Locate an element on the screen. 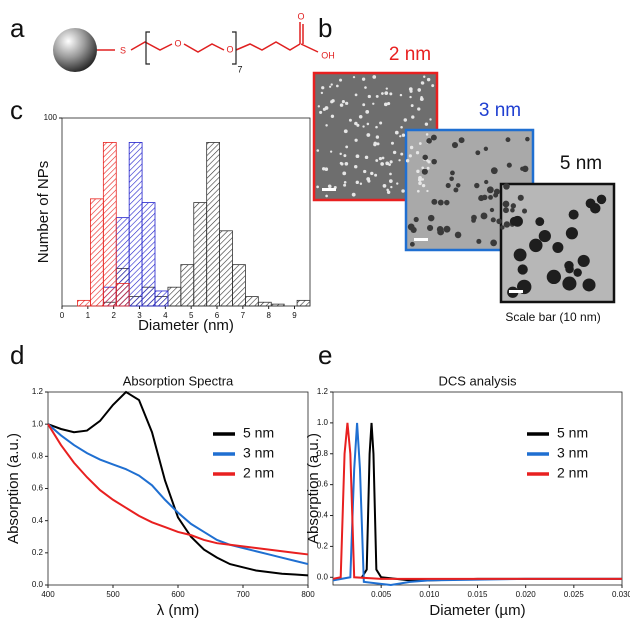  x-tick-label: 9 is located at coordinates (294, 315).